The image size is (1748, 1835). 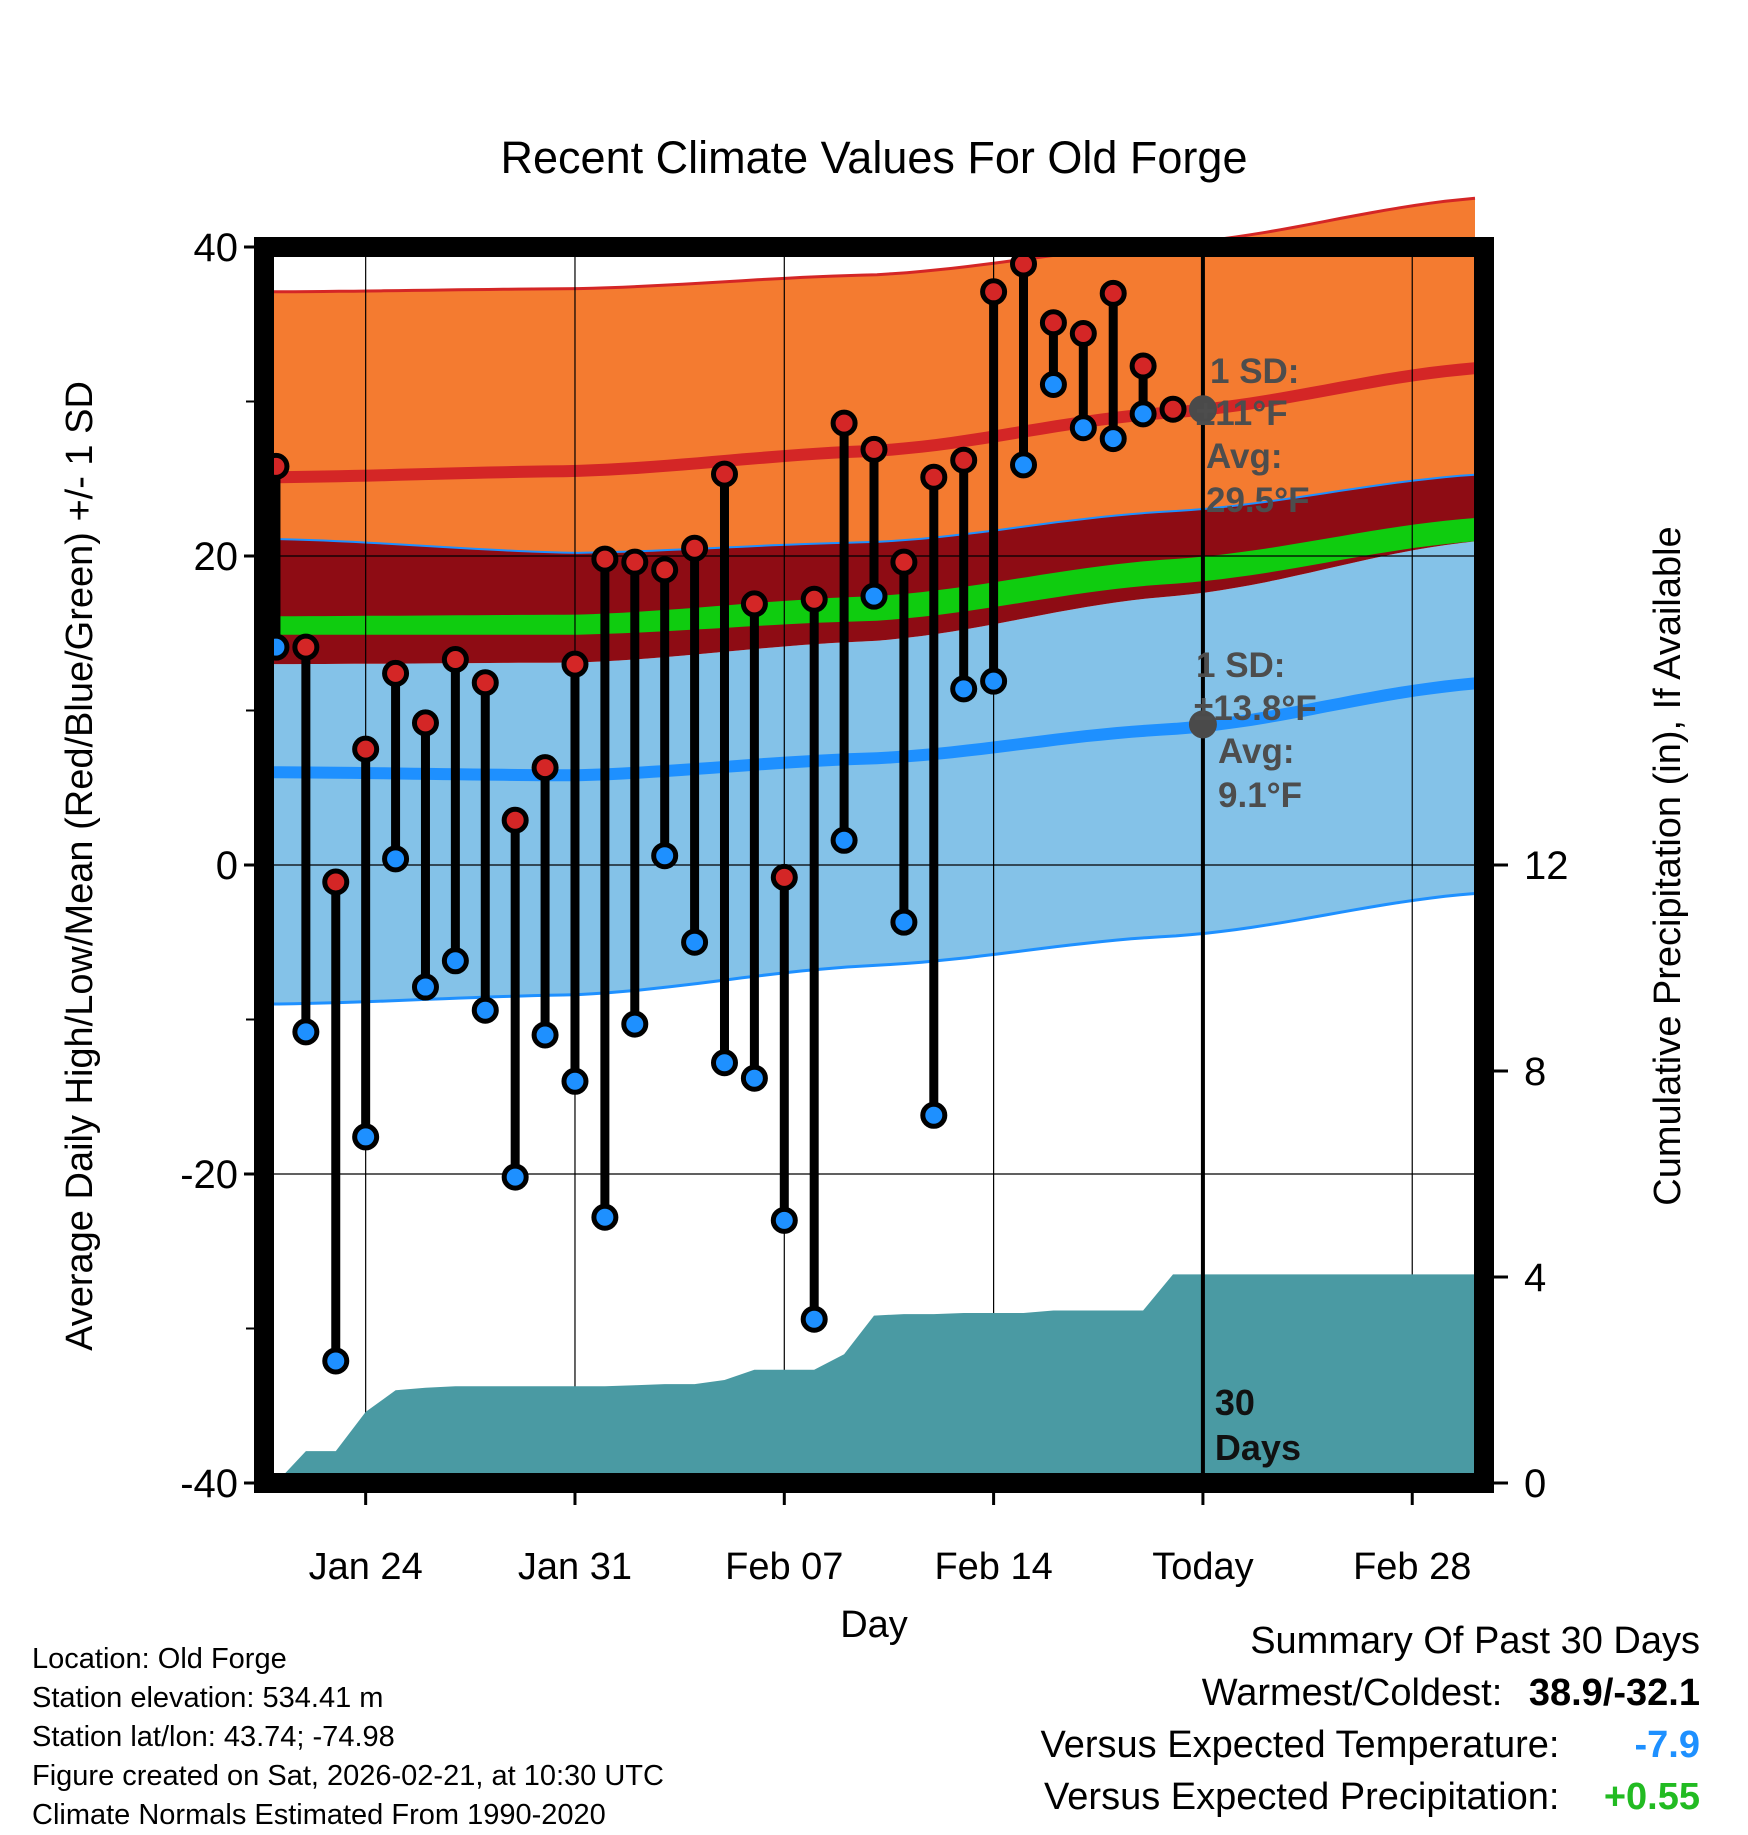 I want to click on y2-tick-label: 8, so click(x=1535, y=1072).